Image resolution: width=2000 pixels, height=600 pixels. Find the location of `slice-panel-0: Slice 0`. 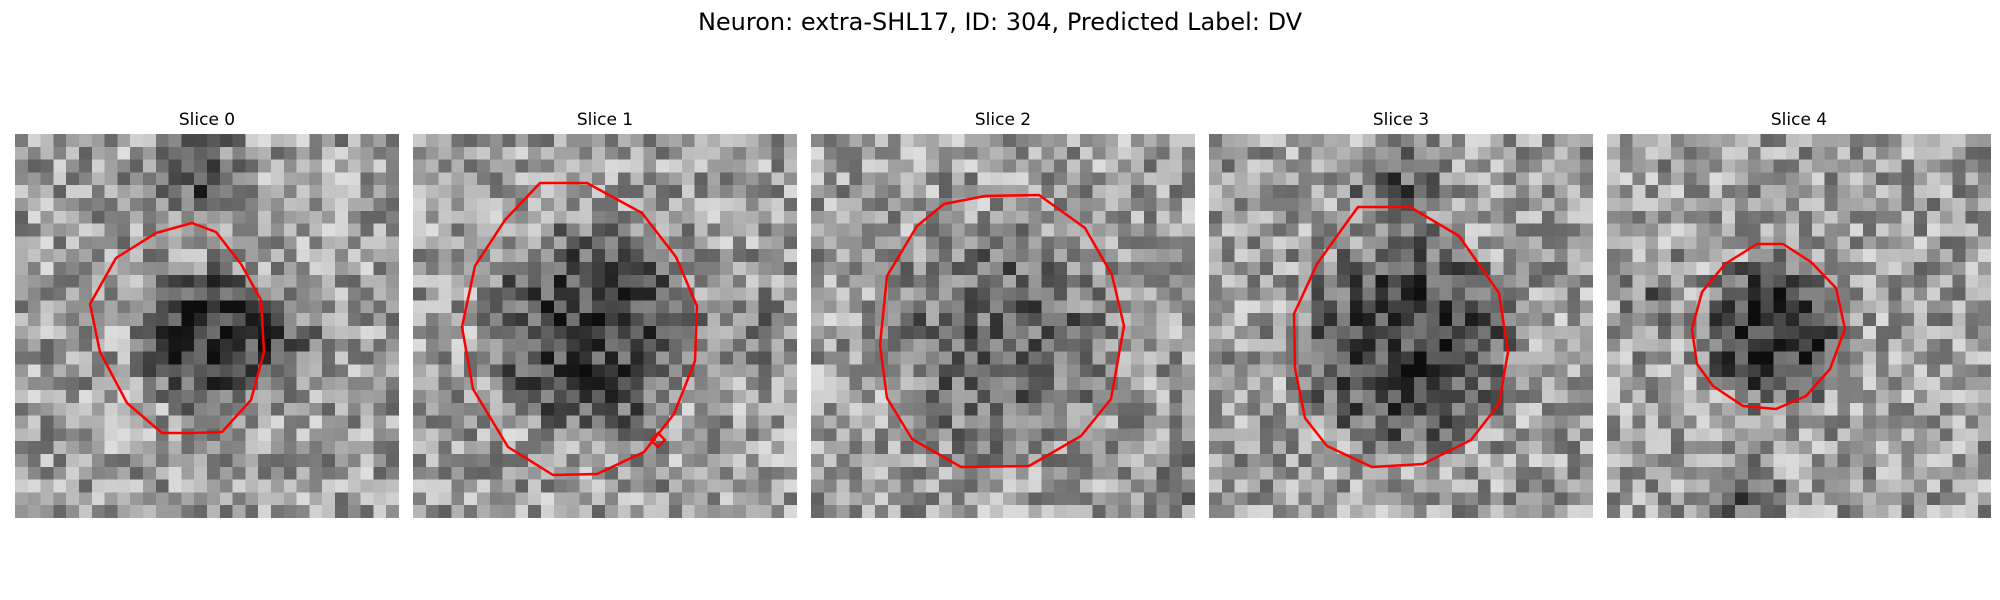

slice-panel-0: Slice 0 is located at coordinates (207, 313).